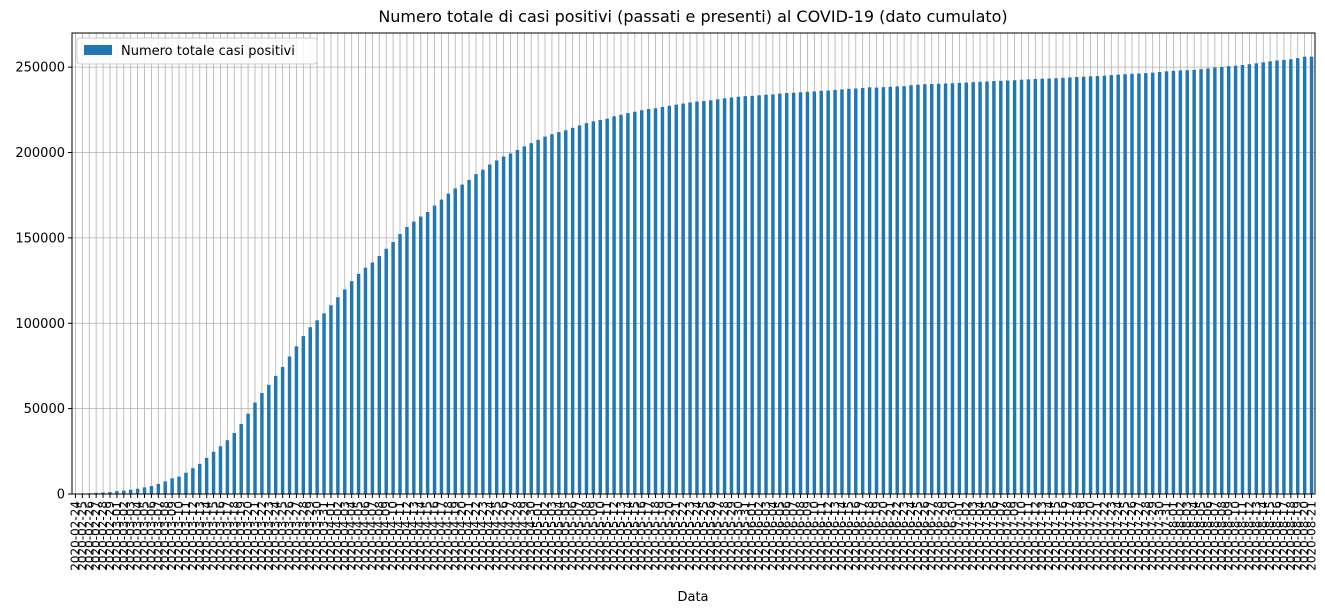 The height and width of the screenshot is (613, 1325). I want to click on x-tick-label: 2020-04-15, so click(428, 536).